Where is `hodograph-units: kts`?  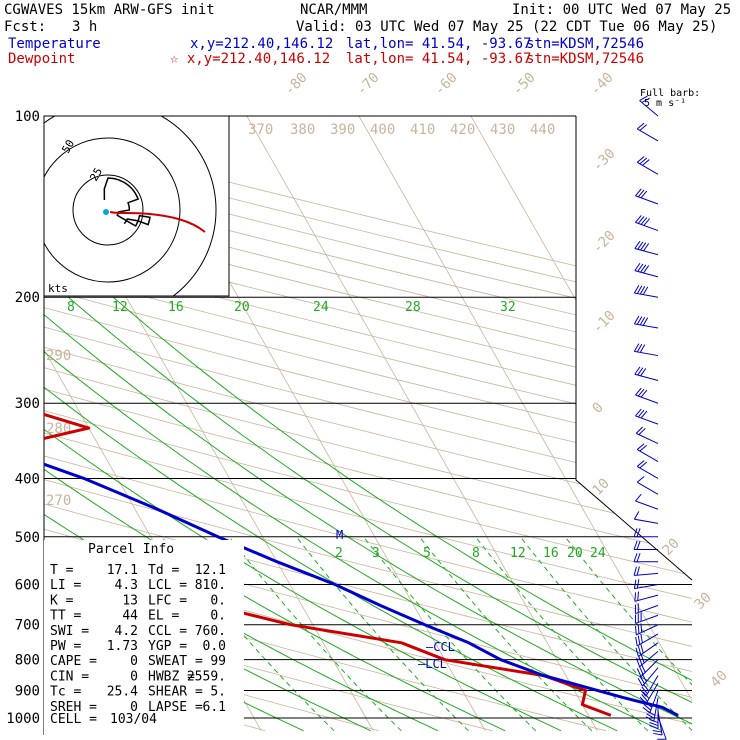 hodograph-units: kts is located at coordinates (58, 288).